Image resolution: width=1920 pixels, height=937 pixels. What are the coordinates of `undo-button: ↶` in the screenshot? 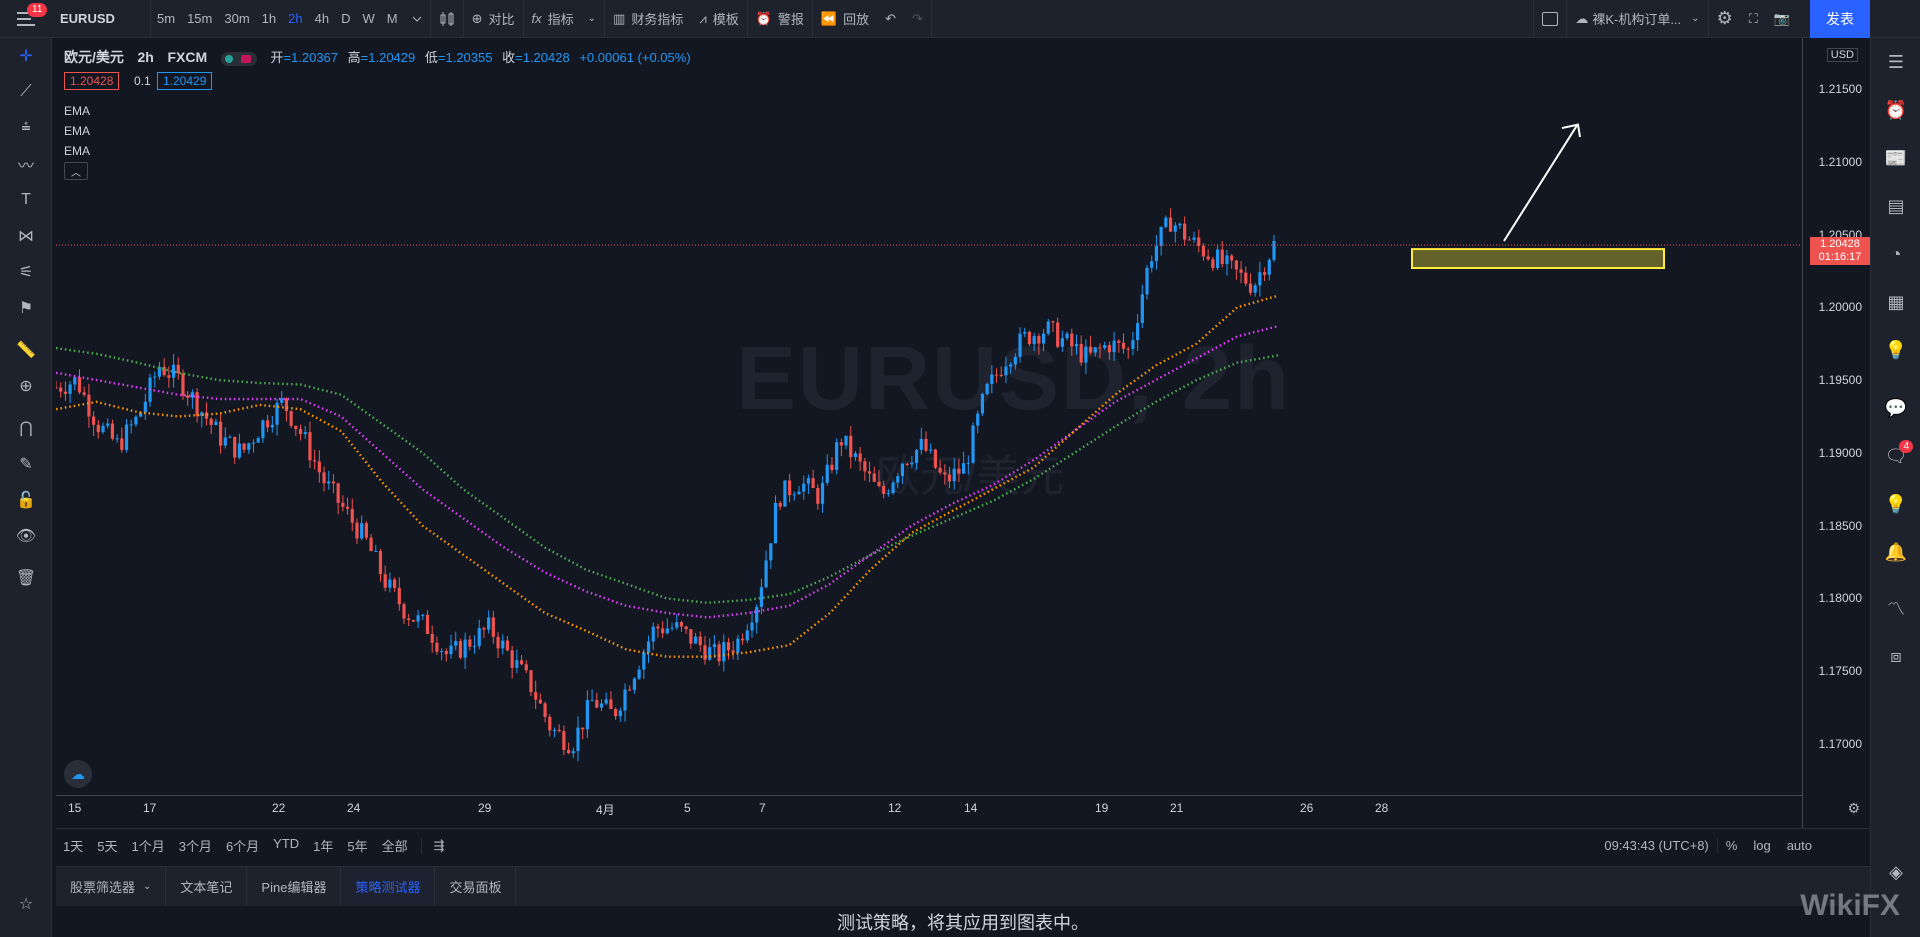 It's located at (890, 19).